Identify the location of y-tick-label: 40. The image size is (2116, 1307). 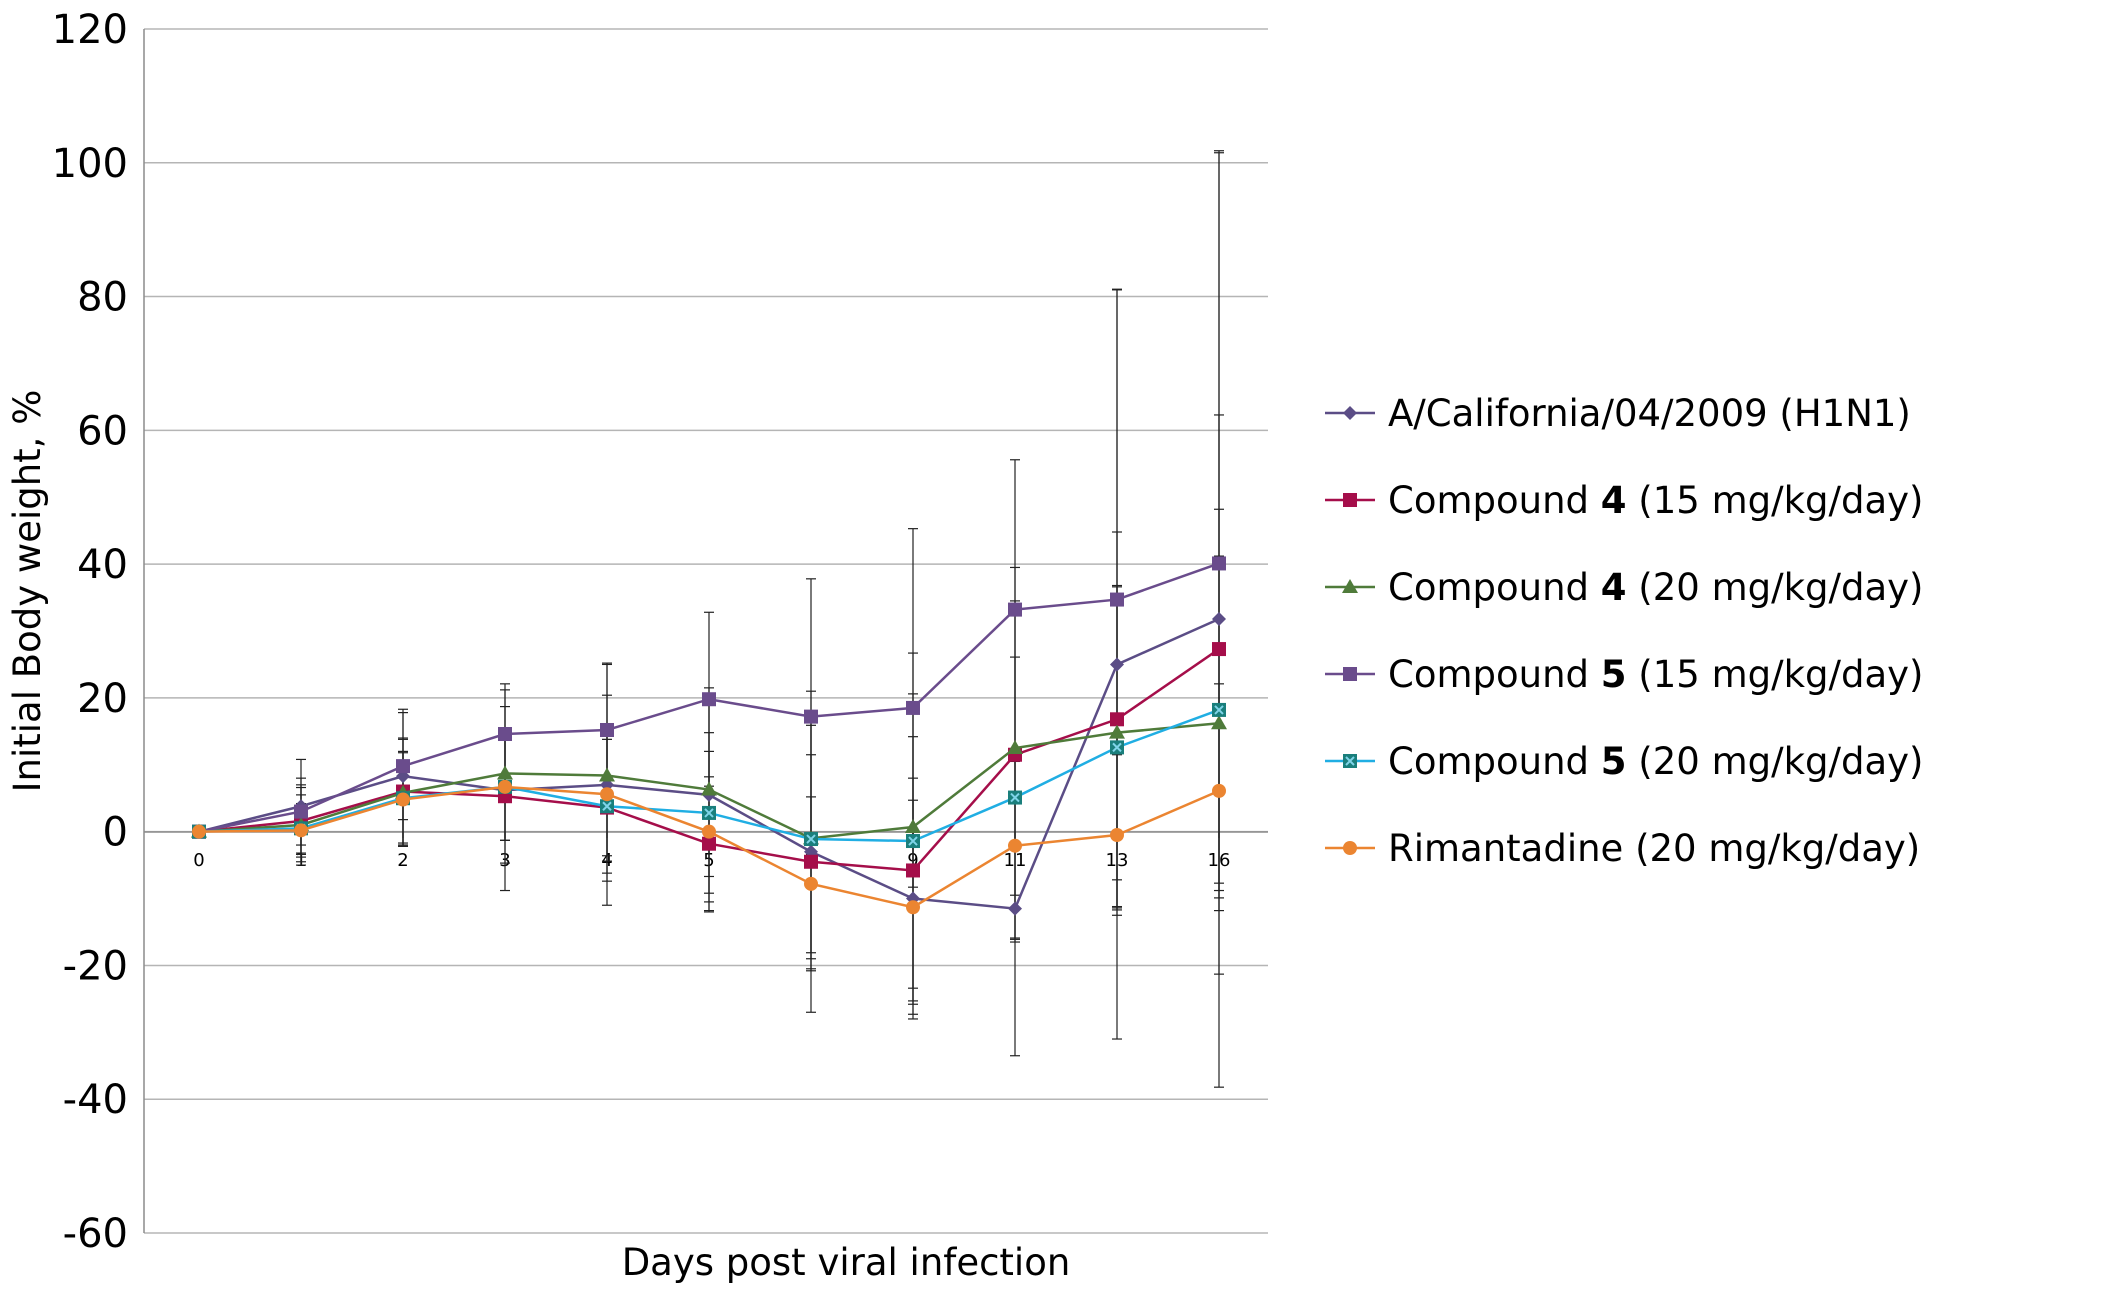
(102, 565).